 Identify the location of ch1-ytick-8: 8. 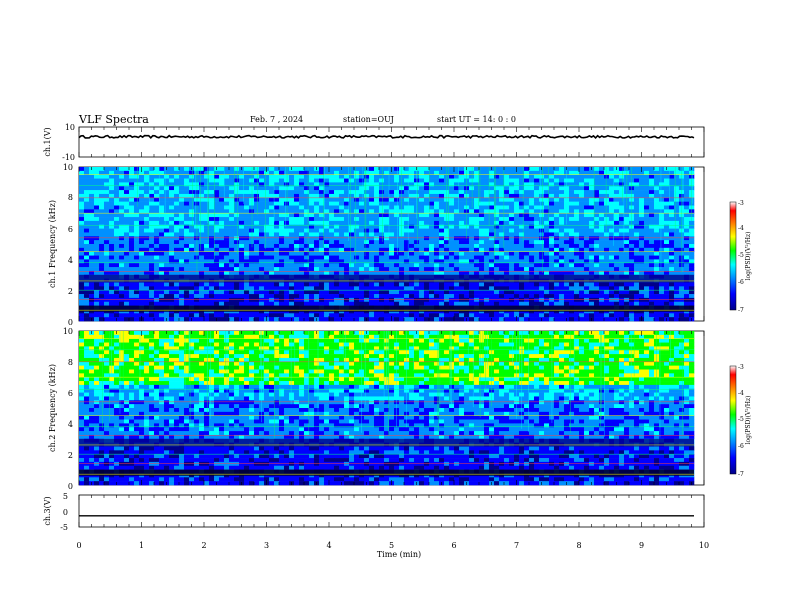
(70, 197).